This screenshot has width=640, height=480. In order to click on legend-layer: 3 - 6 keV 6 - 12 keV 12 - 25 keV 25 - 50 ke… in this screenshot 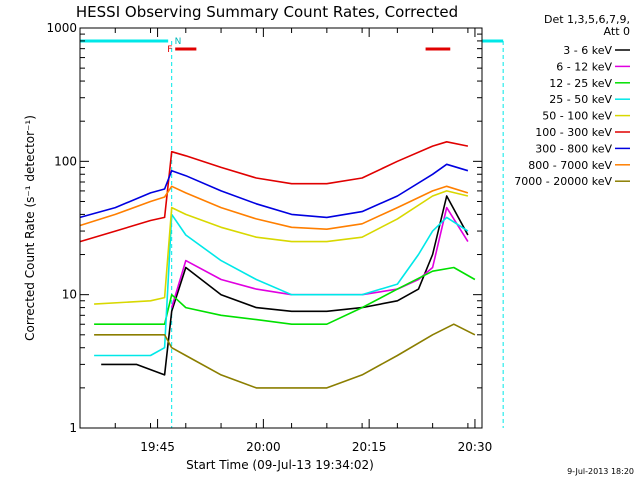, I will do `click(572, 116)`.